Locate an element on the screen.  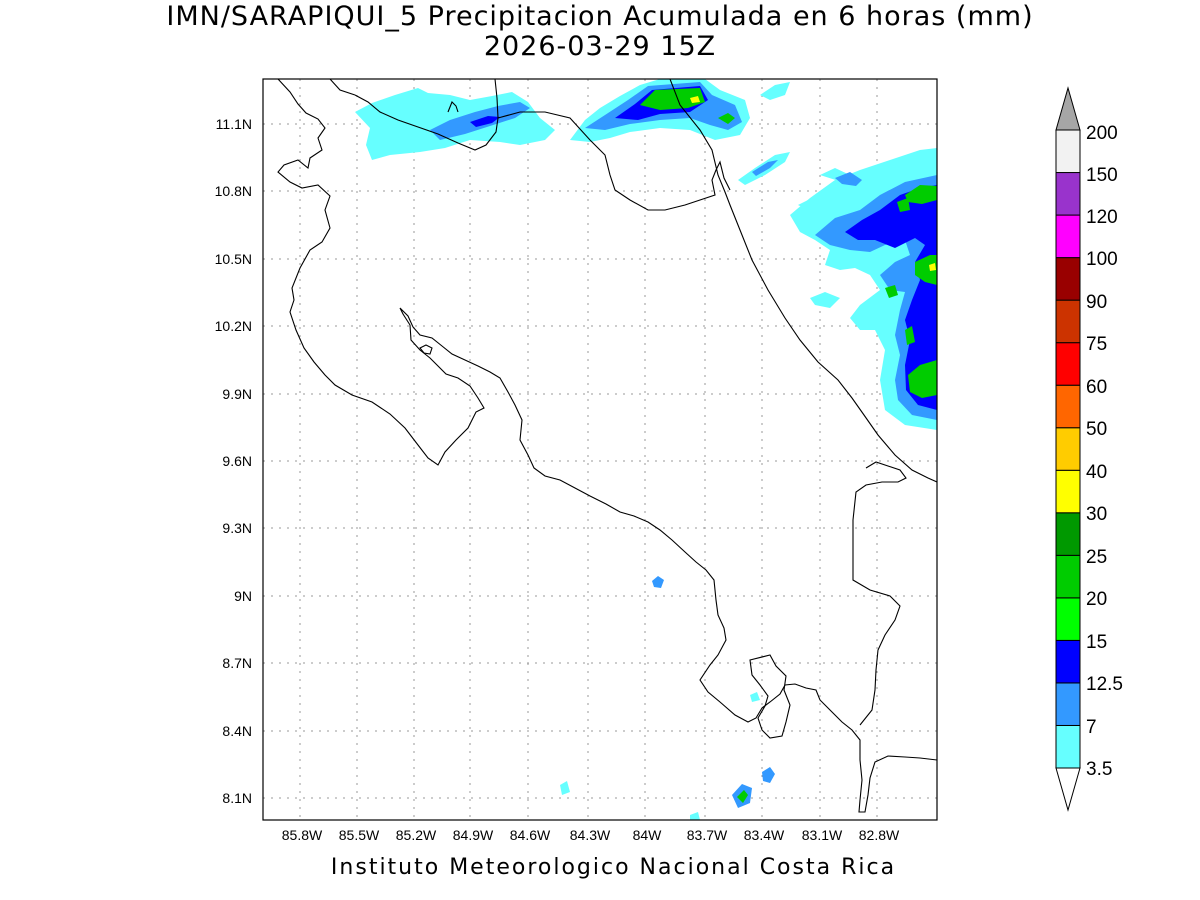
legend-level-label: 90 is located at coordinates (1096, 302).